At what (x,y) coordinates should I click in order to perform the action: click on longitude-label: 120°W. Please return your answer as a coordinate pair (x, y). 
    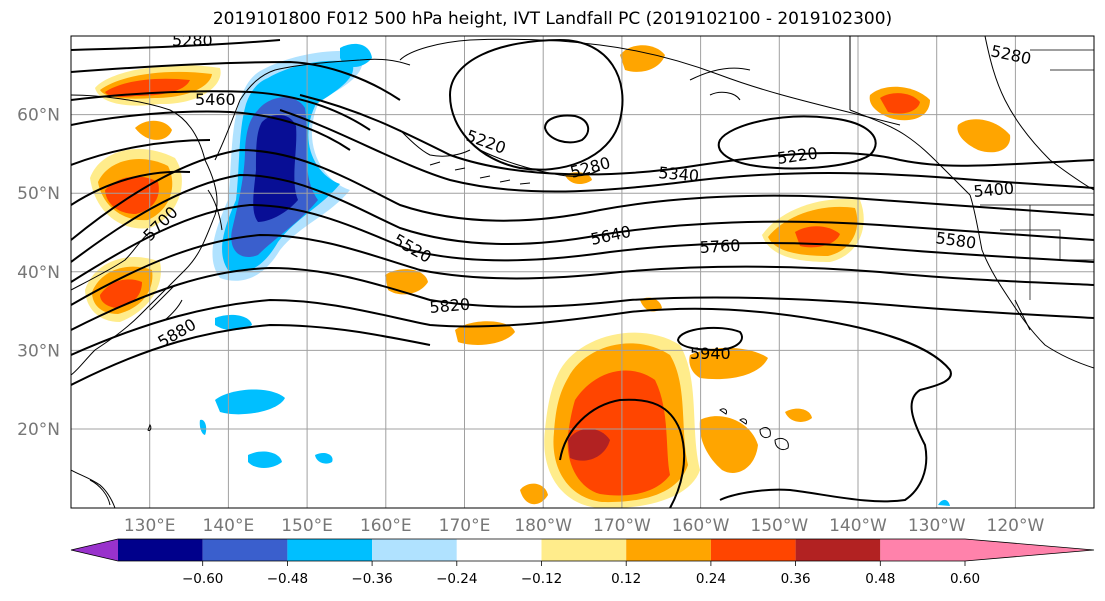
    Looking at the image, I should click on (1016, 526).